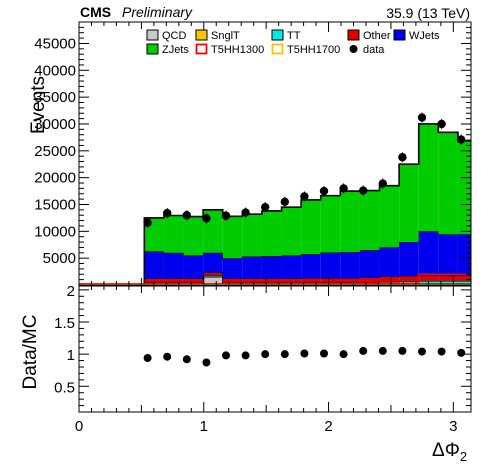 The image size is (496, 472). What do you see at coordinates (55, 231) in the screenshot?
I see `y-tick-label: 10000` at bounding box center [55, 231].